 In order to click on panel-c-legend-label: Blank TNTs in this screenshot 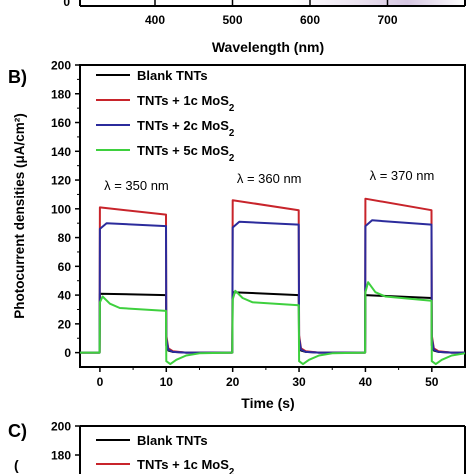, I will do `click(172, 440)`.